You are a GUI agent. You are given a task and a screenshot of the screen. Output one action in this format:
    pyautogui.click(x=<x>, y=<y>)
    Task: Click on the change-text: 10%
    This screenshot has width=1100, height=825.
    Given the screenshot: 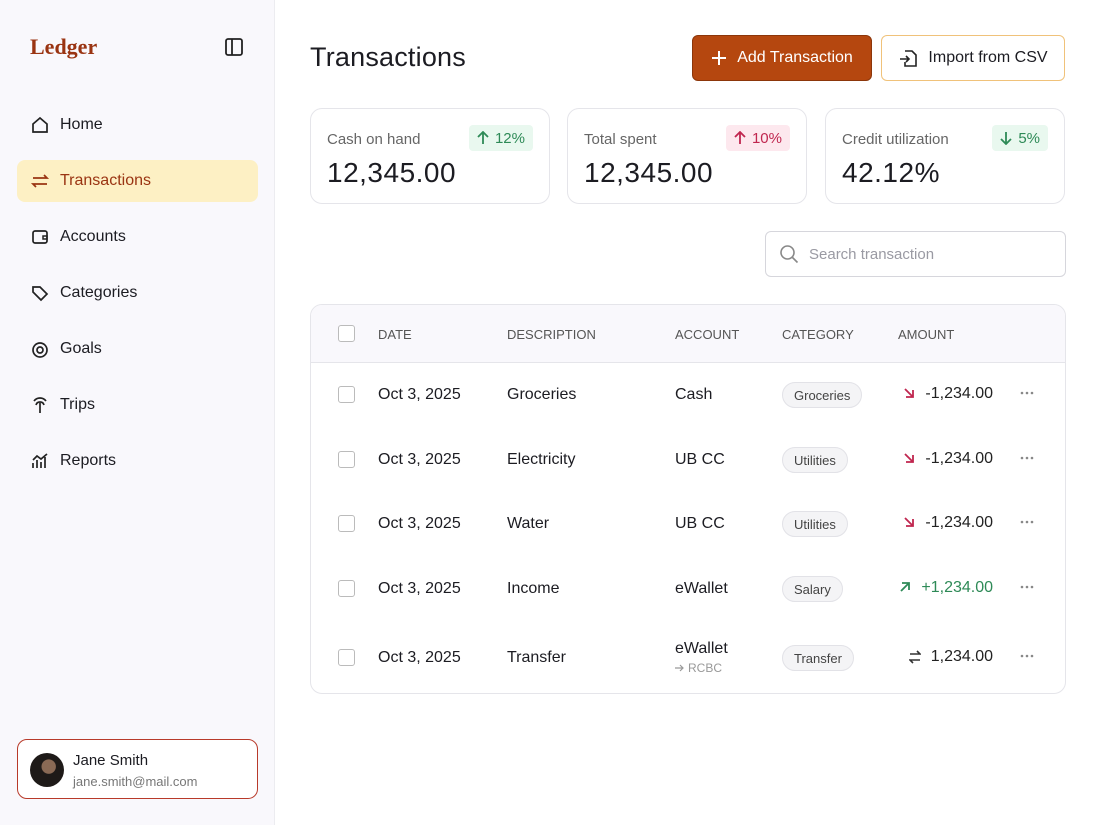 What is the action you would take?
    pyautogui.click(x=766, y=138)
    